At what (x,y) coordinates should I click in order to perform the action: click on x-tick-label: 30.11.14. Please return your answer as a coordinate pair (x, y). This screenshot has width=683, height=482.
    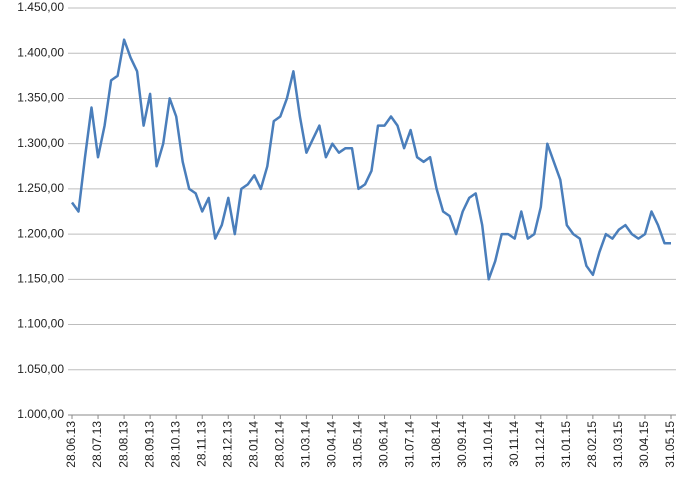
    Looking at the image, I should click on (514, 444).